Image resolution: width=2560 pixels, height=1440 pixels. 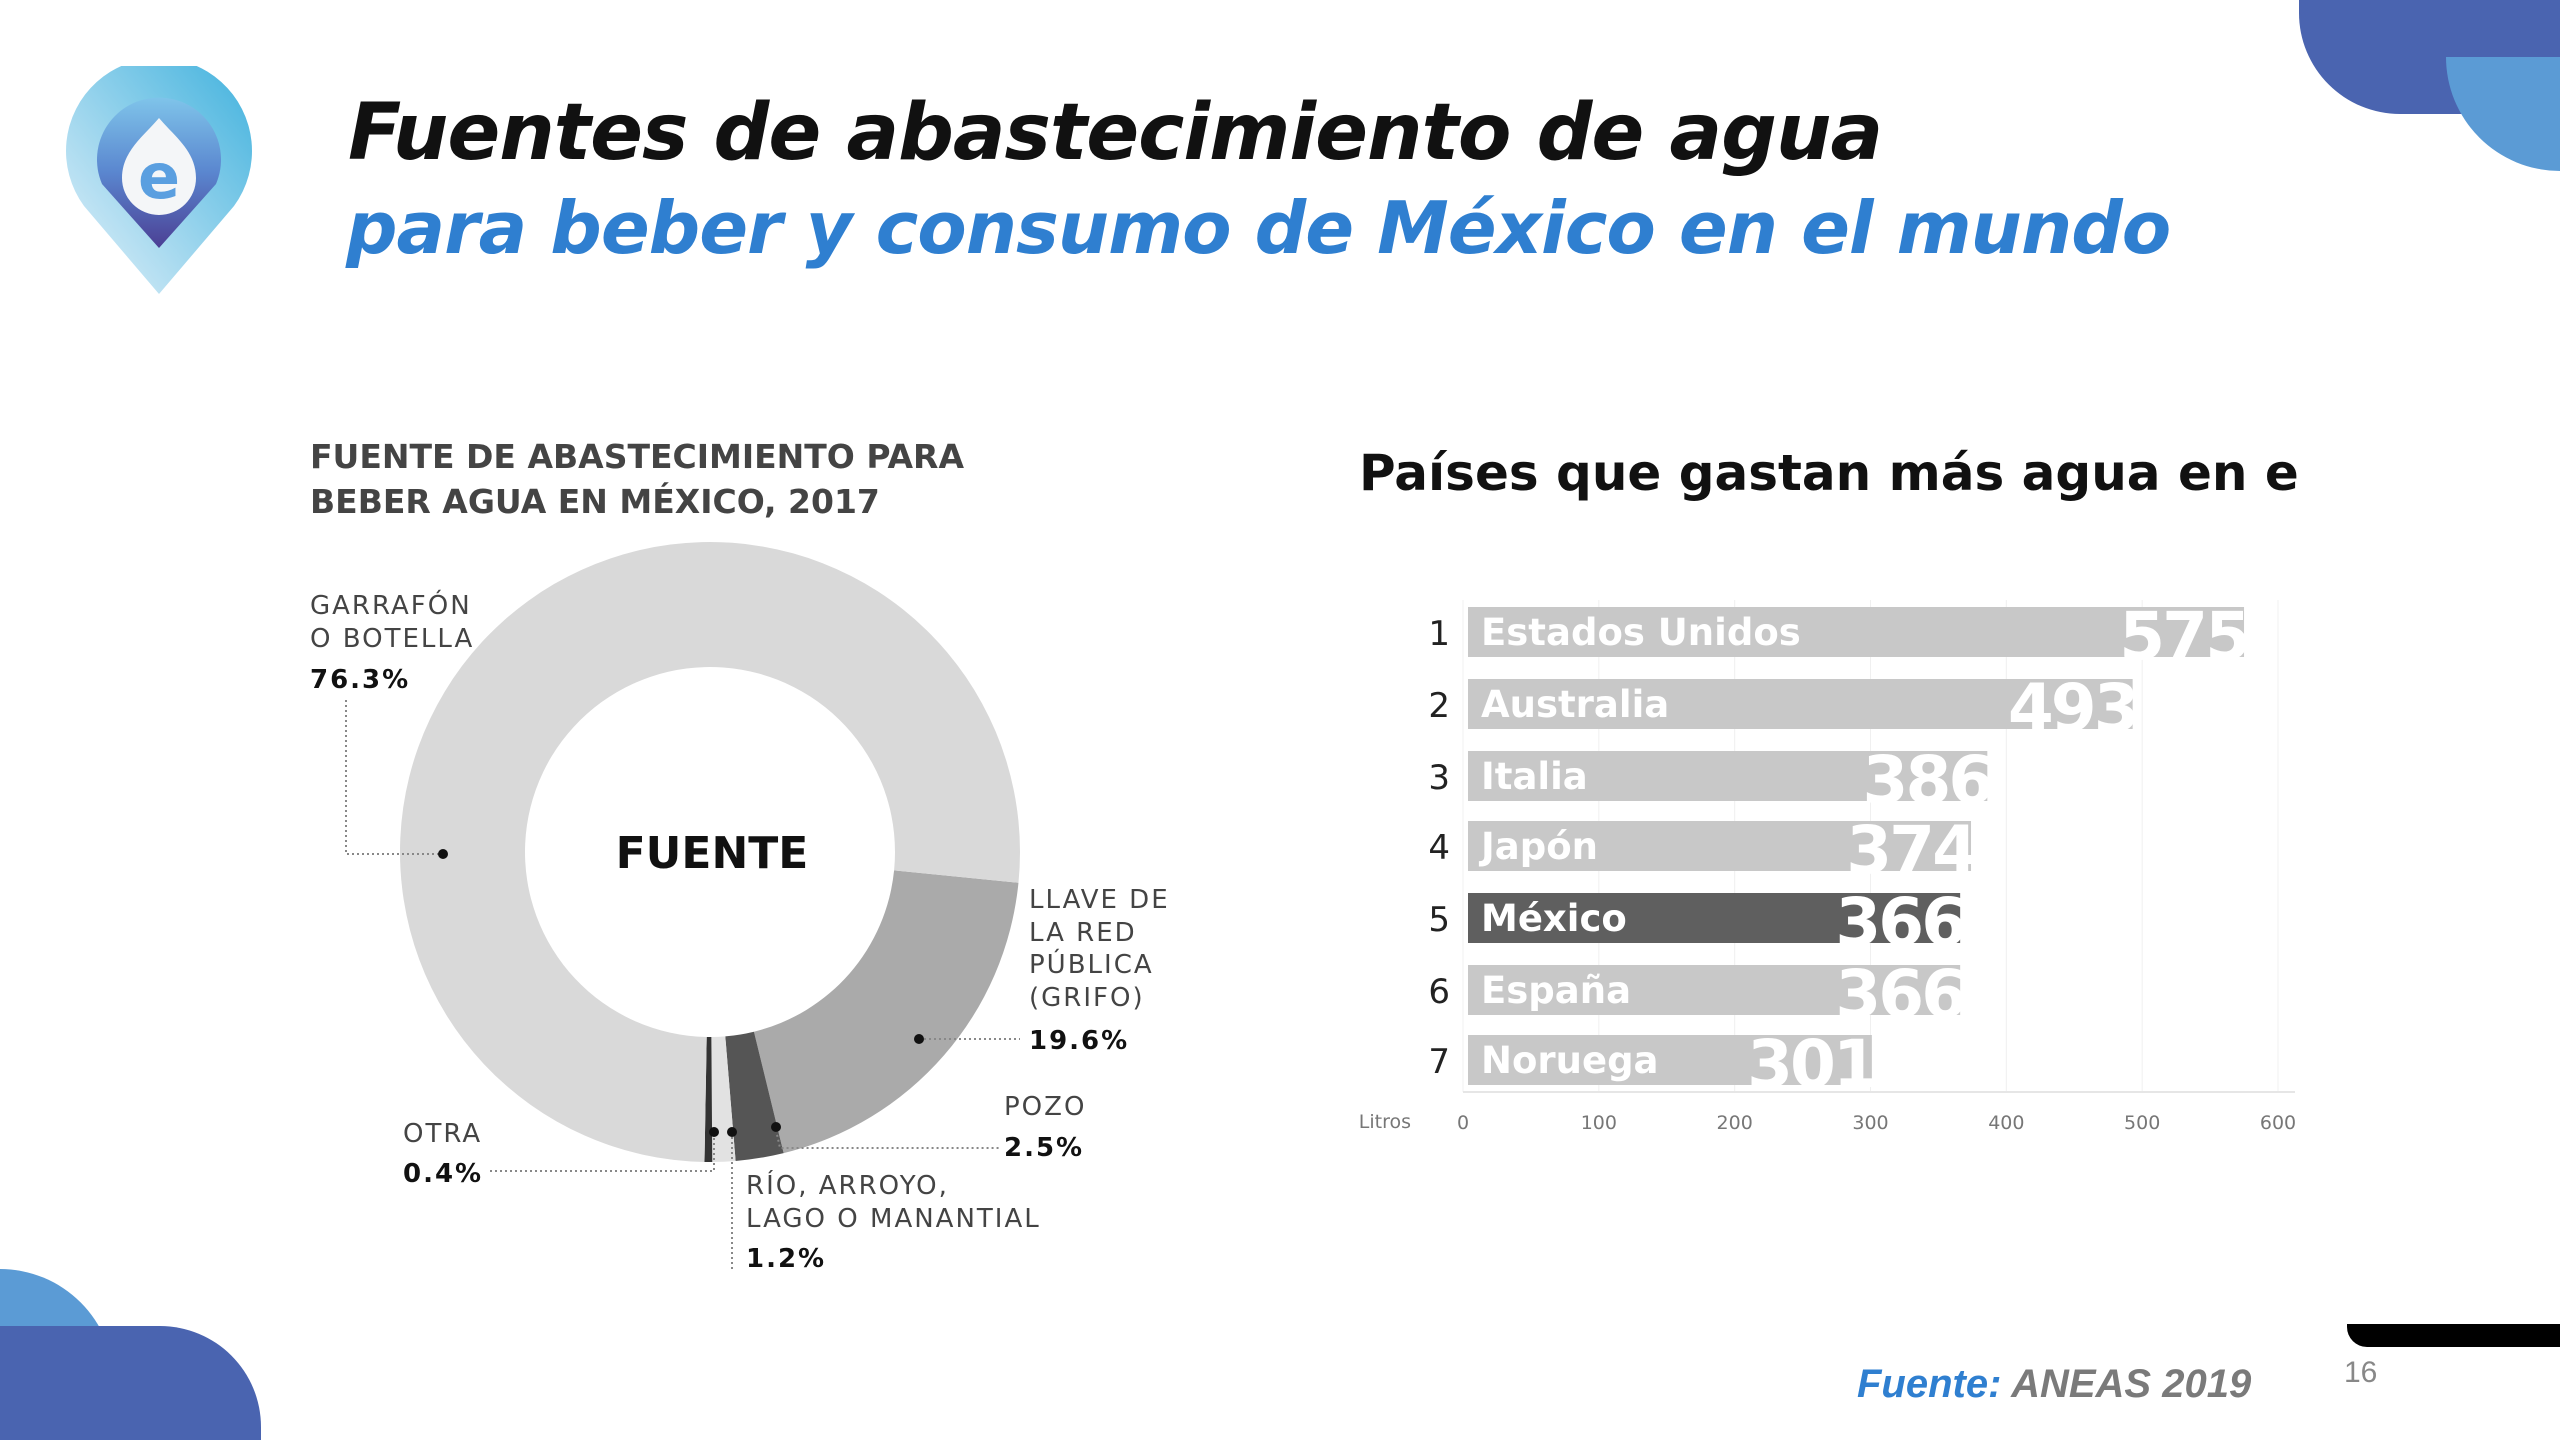 I want to click on bar-value-label: 575, so click(x=2183, y=636).